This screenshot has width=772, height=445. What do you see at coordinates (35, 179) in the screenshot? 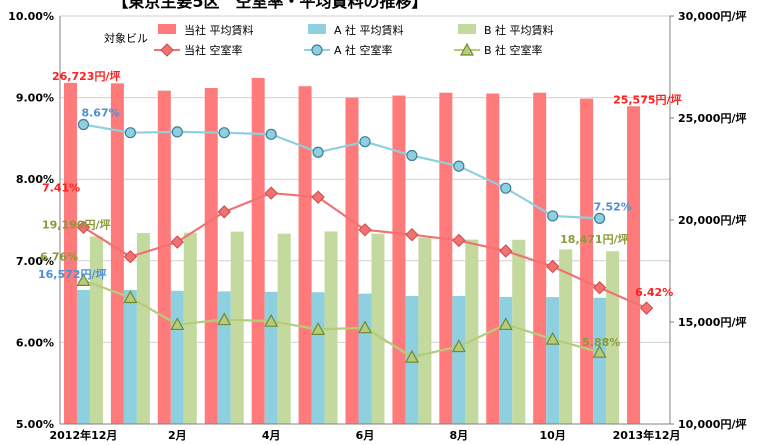
I see `y-left-tick-label: 8.00%` at bounding box center [35, 179].